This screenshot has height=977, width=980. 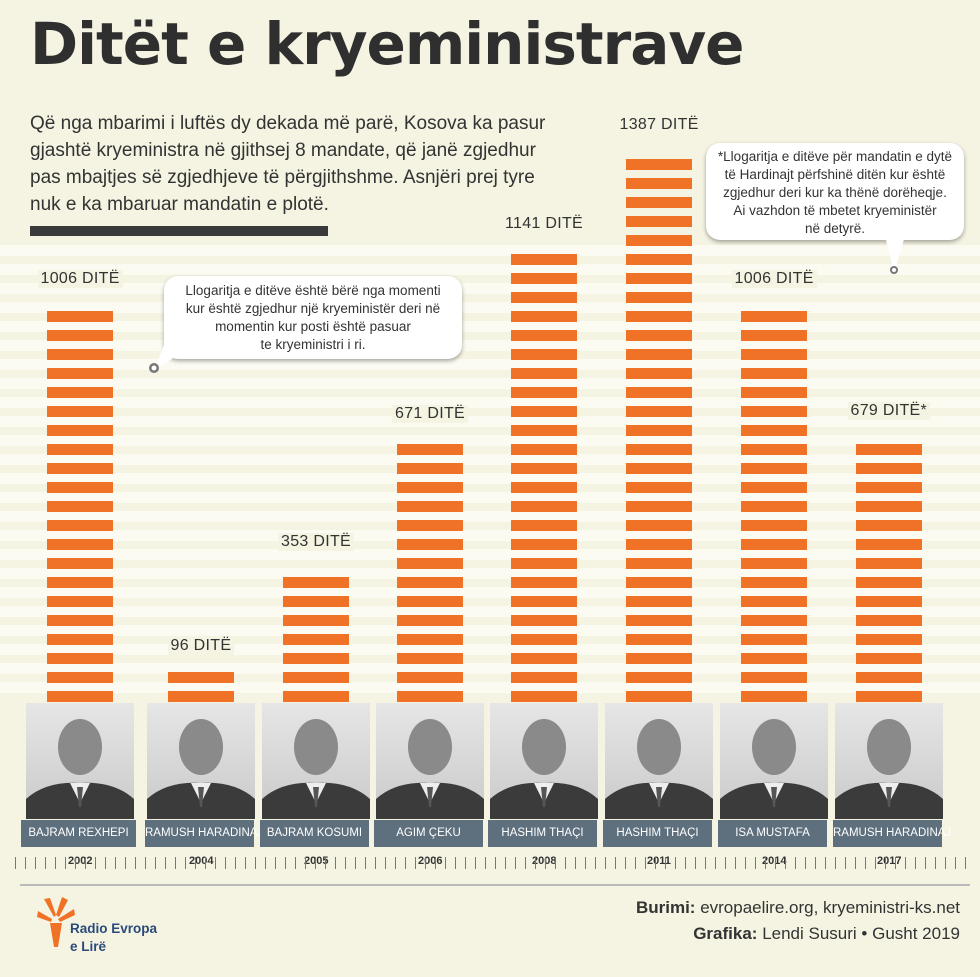 I want to click on graphics-label: Grafika:, so click(x=725, y=933).